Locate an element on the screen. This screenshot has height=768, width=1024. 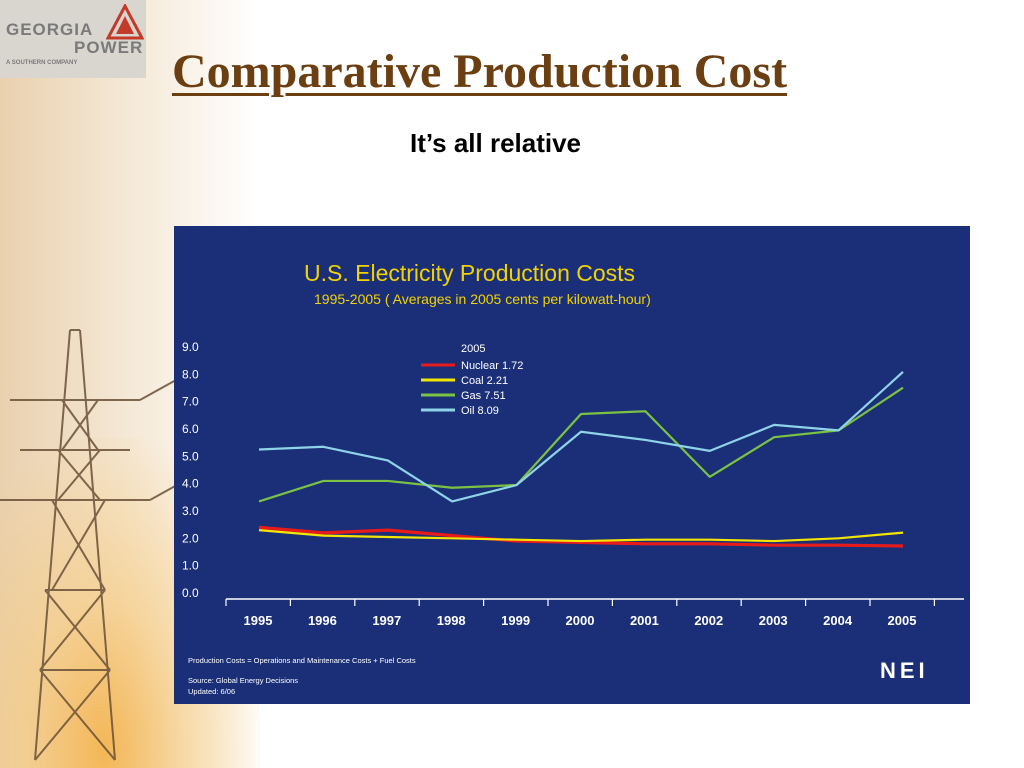
y-tick-label: 0.0 is located at coordinates (190, 593).